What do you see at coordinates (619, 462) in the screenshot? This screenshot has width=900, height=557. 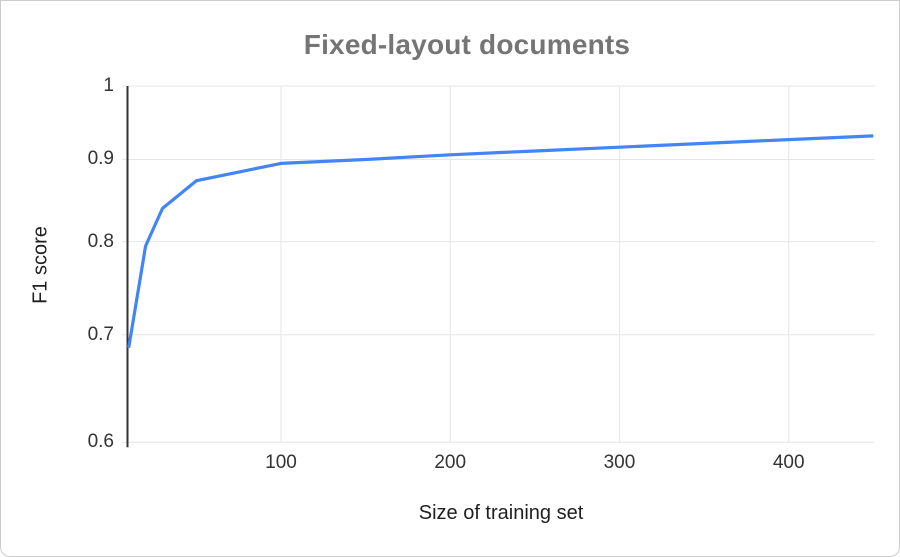 I see `x-tick-label: 300` at bounding box center [619, 462].